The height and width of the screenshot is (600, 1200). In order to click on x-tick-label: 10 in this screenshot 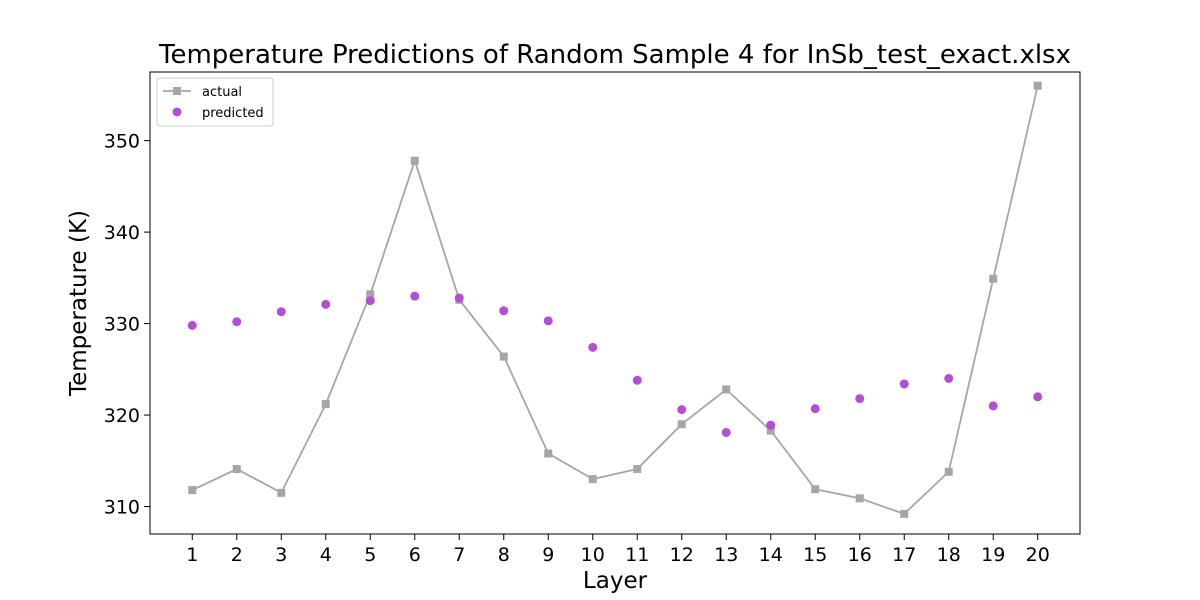, I will do `click(593, 555)`.